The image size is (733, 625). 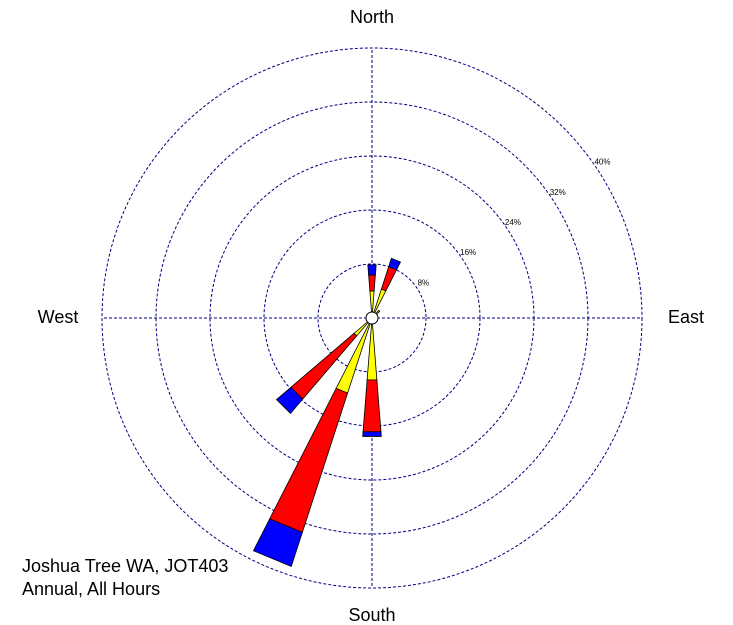 What do you see at coordinates (372, 17) in the screenshot?
I see `direction-label: North` at bounding box center [372, 17].